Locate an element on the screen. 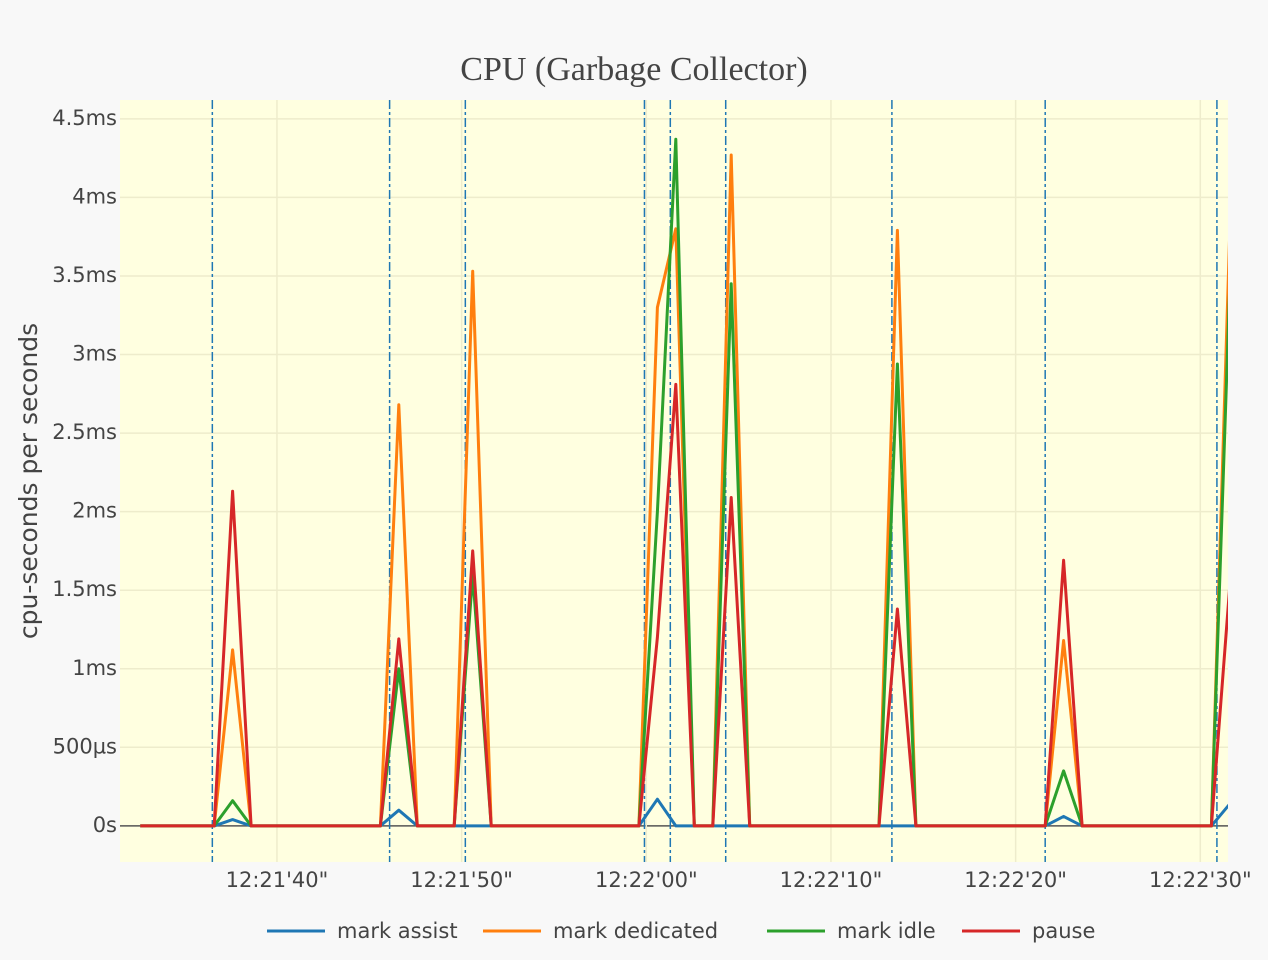 This screenshot has width=1268, height=960. y-tick-label: 3.5ms is located at coordinates (84, 275).